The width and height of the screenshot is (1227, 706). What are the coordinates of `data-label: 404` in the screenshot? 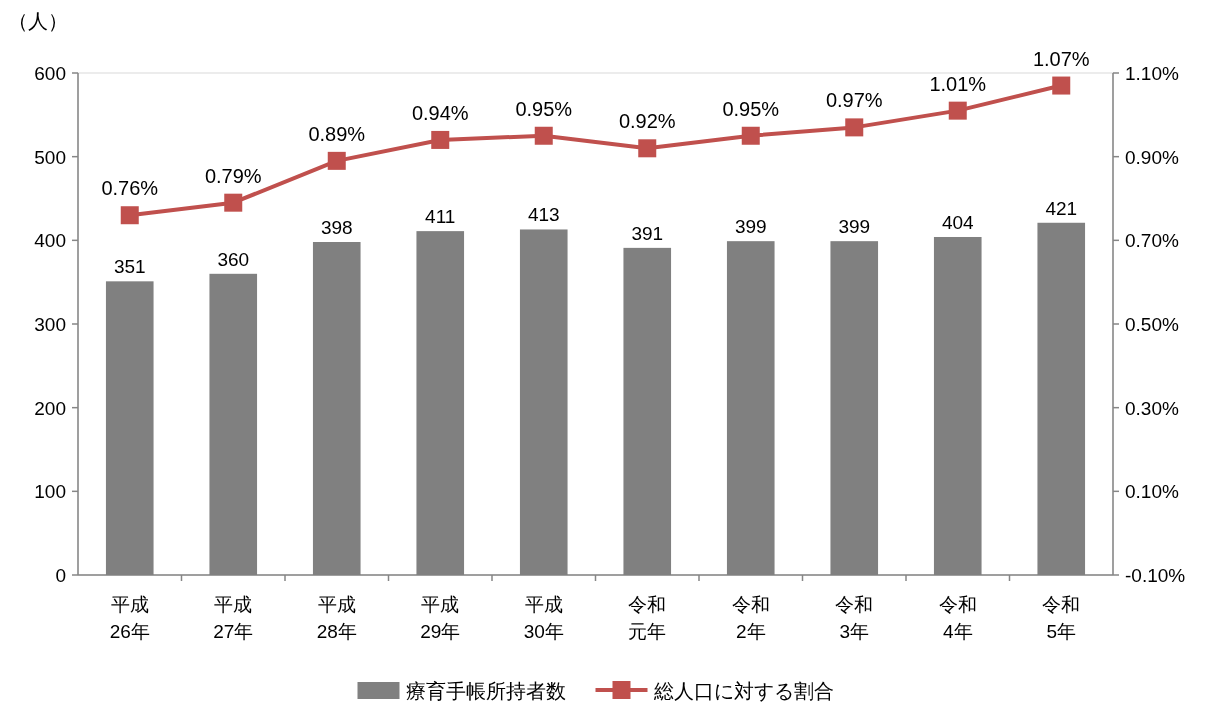 It's located at (958, 222).